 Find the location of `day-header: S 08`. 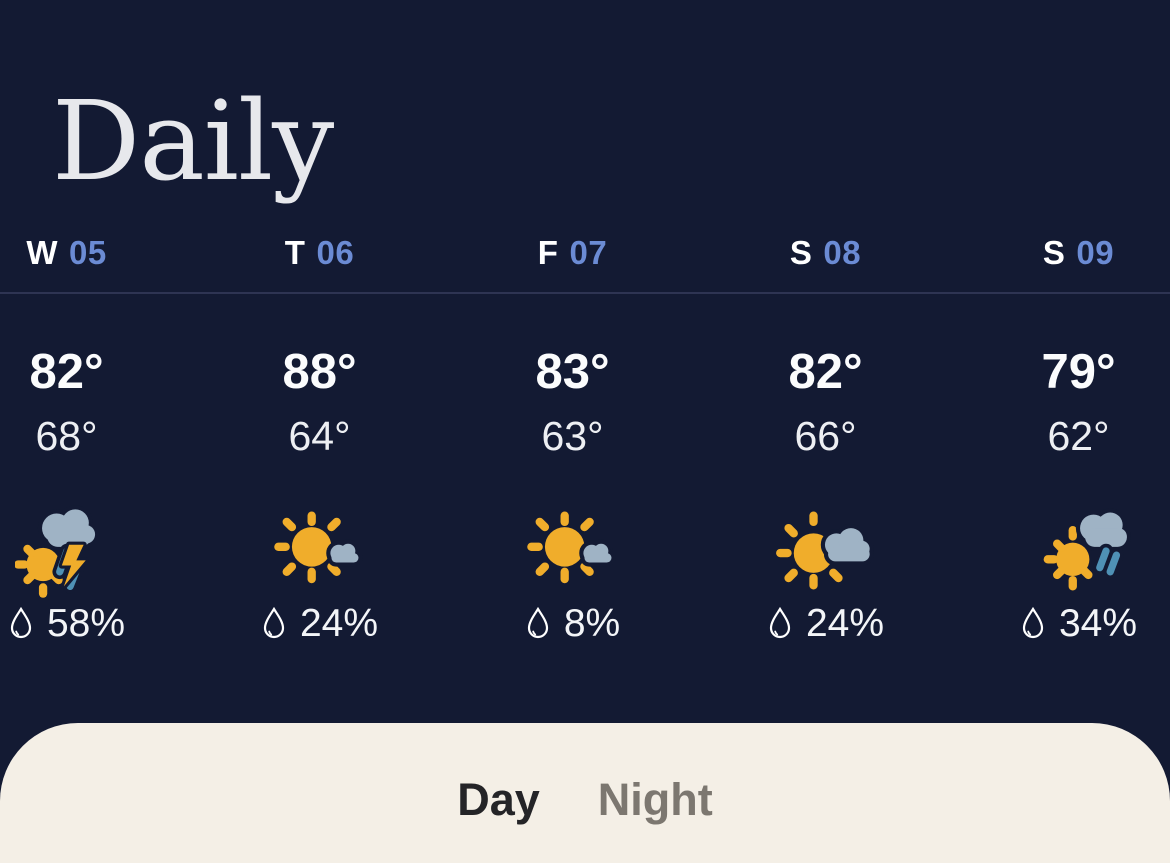

day-header: S 08 is located at coordinates (825, 253).